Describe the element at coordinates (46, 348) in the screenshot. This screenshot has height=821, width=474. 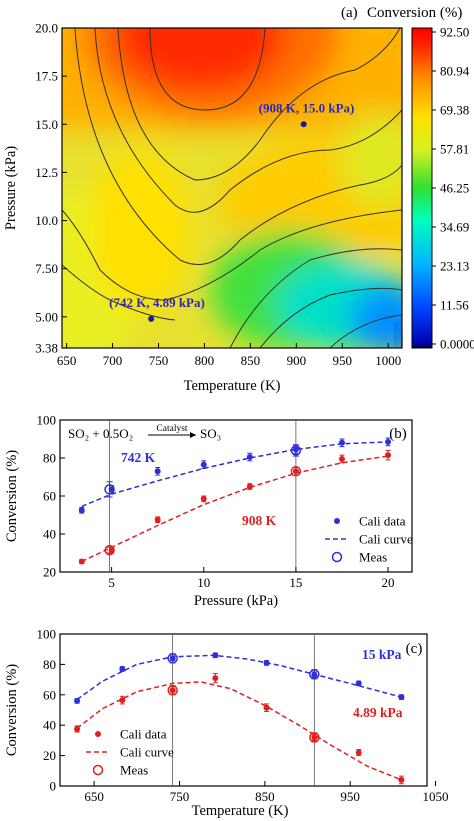
I see `y-tick-label: 3.38` at that location.